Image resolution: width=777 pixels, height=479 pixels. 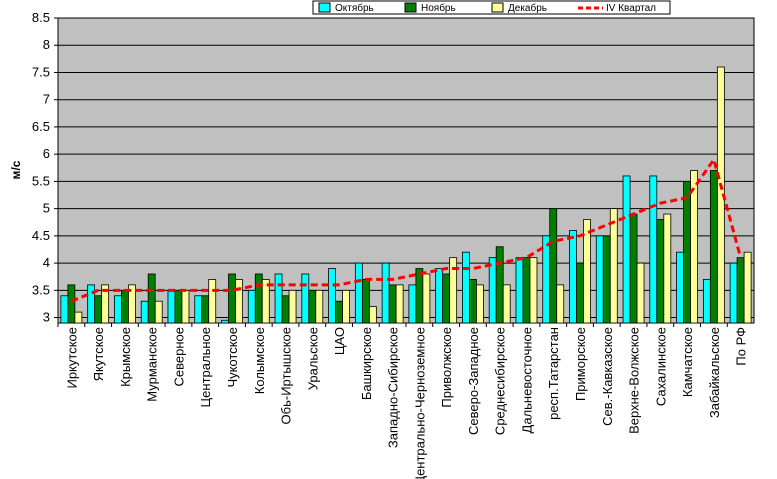 I want to click on x-tick-label: Приморское, so click(x=580, y=364).